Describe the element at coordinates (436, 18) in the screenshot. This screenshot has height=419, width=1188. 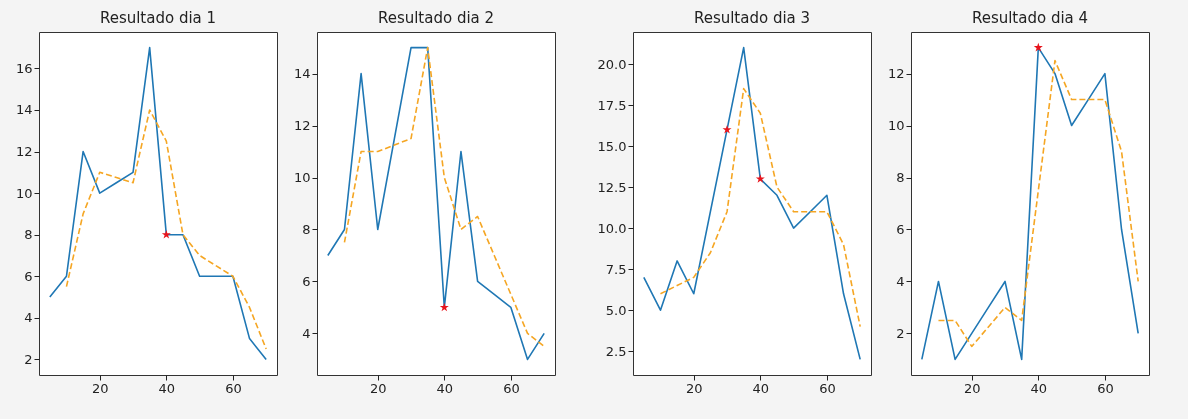
I see `chart-title: Resultado dia 2` at that location.